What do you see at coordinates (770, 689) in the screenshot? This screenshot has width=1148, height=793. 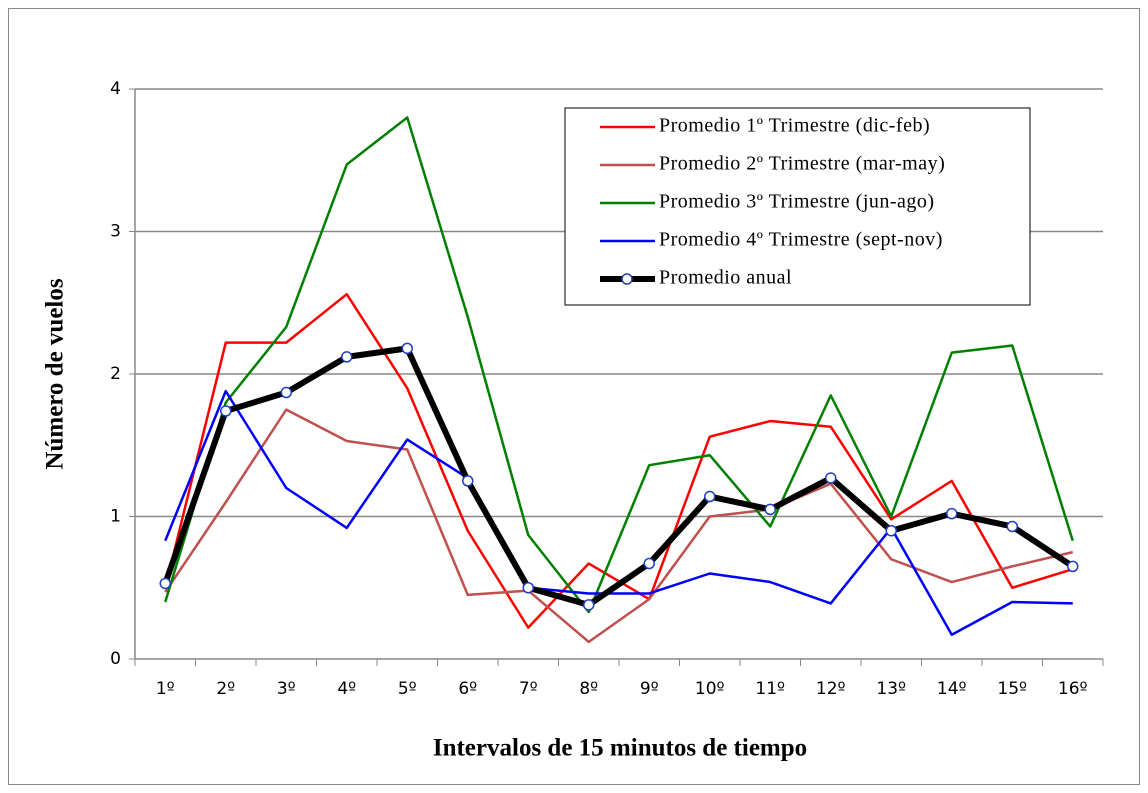 I see `x-tick-label: 11º` at bounding box center [770, 689].